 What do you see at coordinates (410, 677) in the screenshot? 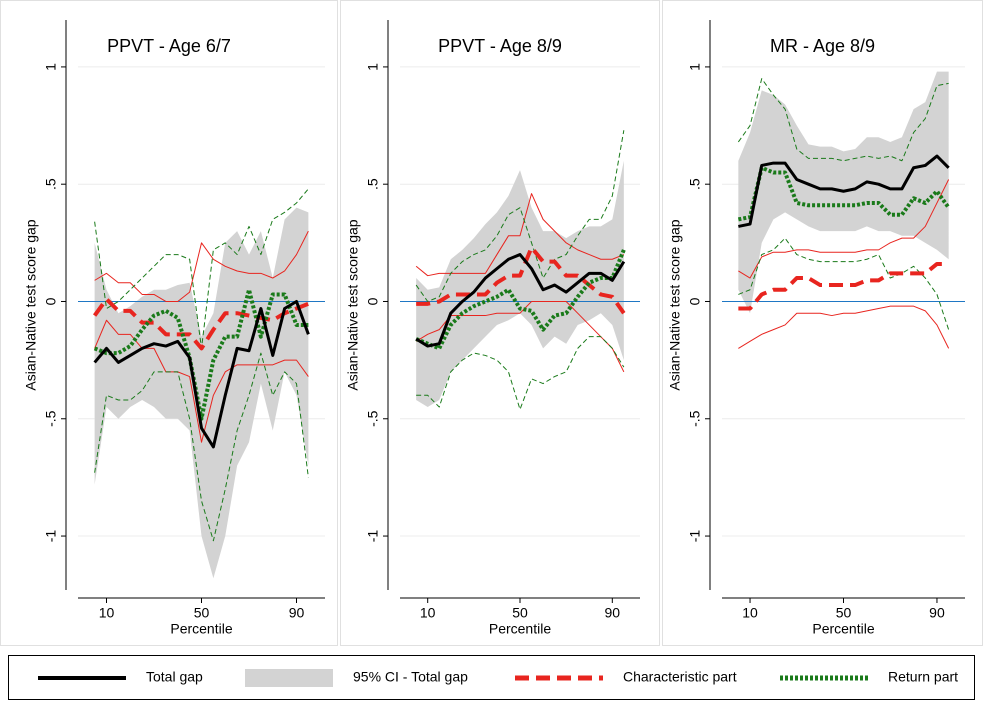
I see `legend-label: 95% CI - Total gap` at bounding box center [410, 677].